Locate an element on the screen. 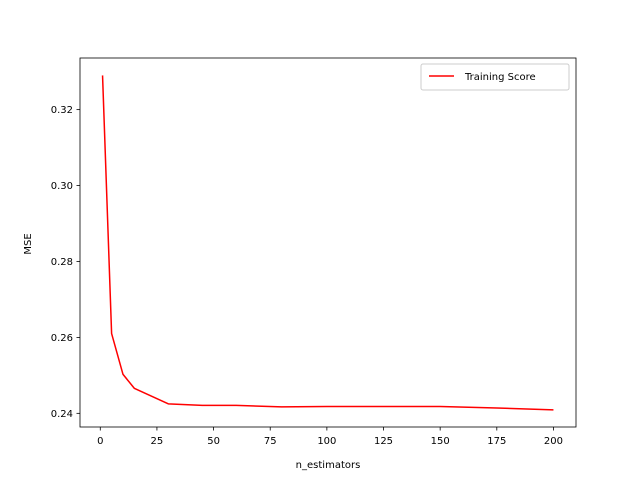 The image size is (640, 480). legend-label: Training Score is located at coordinates (500, 77).